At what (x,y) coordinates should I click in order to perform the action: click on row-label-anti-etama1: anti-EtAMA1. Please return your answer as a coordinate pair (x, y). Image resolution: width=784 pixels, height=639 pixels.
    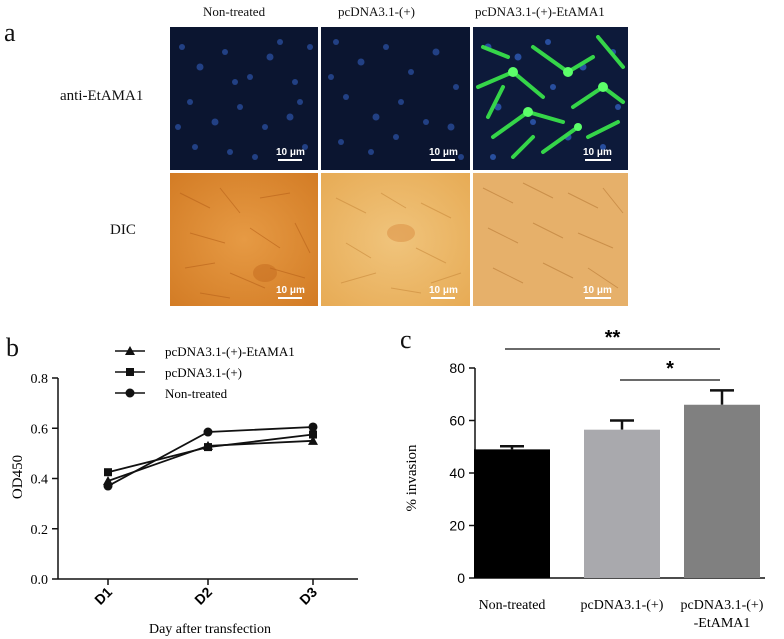
    Looking at the image, I should click on (102, 96).